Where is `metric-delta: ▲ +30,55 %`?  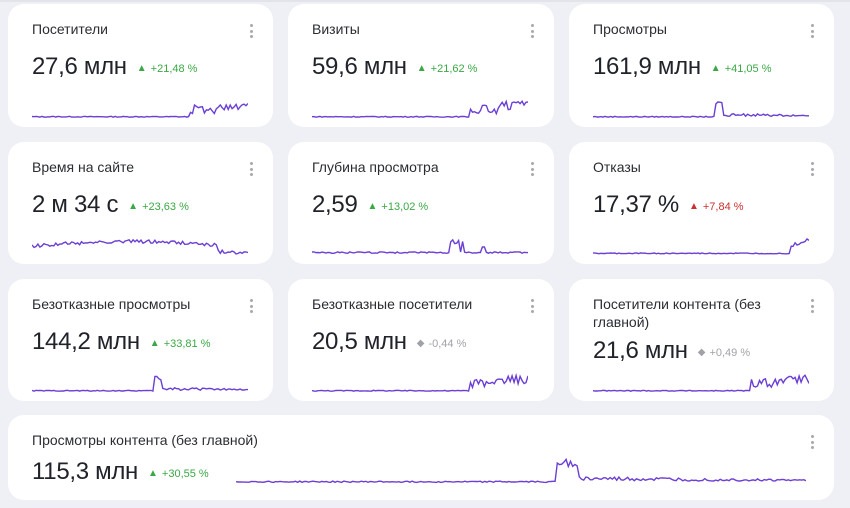 metric-delta: ▲ +30,55 % is located at coordinates (178, 474).